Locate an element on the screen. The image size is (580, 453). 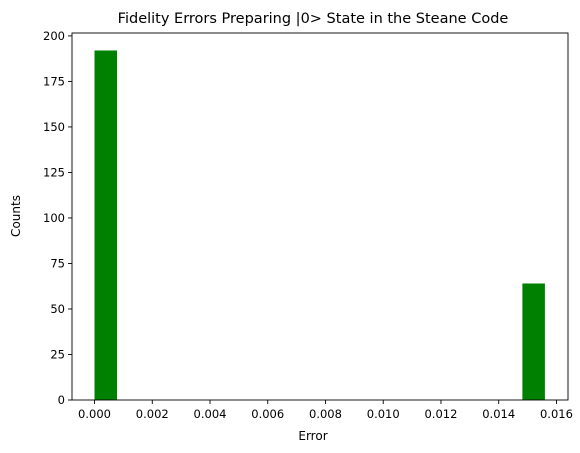
x-tick-label: 0.012 is located at coordinates (440, 414).